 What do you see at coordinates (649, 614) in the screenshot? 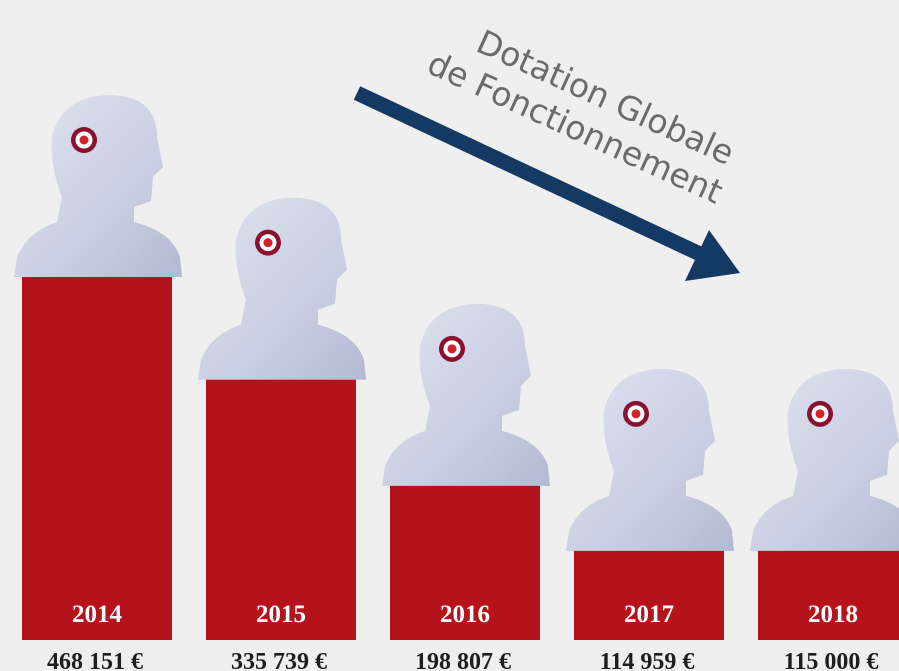
I see `year-label: 2017` at bounding box center [649, 614].